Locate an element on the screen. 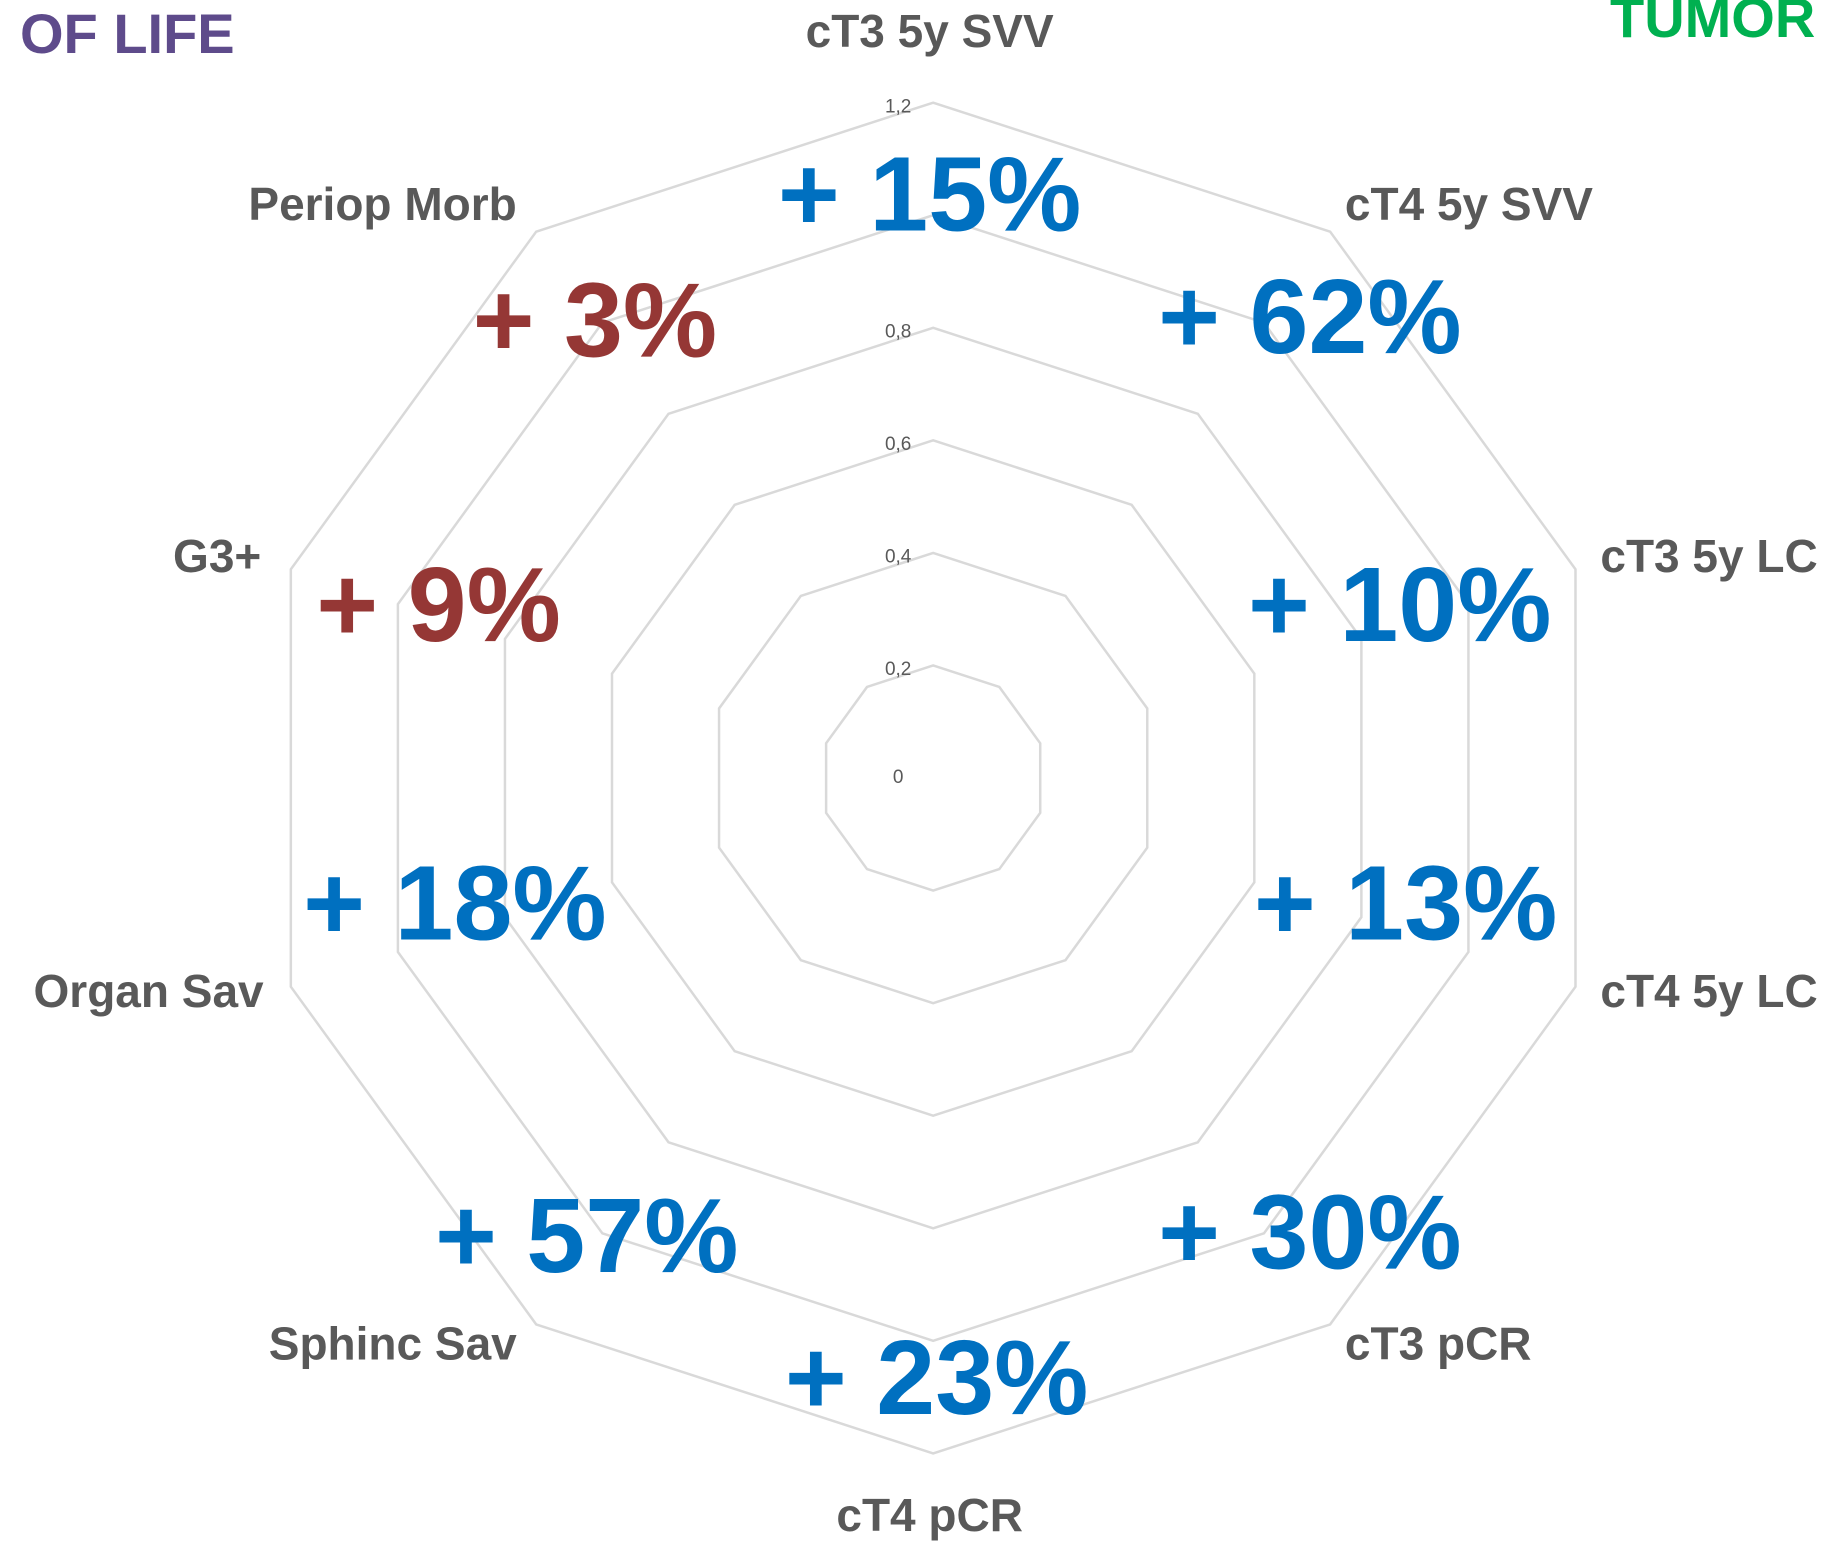 This screenshot has width=1829, height=1545. annotation: + 9% is located at coordinates (438, 605).